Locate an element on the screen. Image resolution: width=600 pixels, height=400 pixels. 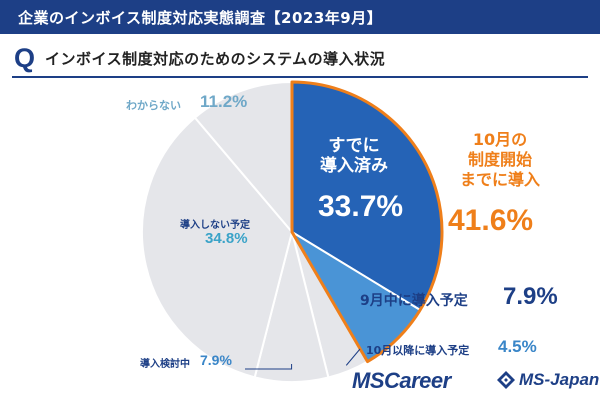
value-considering: 7.9% is located at coordinates (216, 360).